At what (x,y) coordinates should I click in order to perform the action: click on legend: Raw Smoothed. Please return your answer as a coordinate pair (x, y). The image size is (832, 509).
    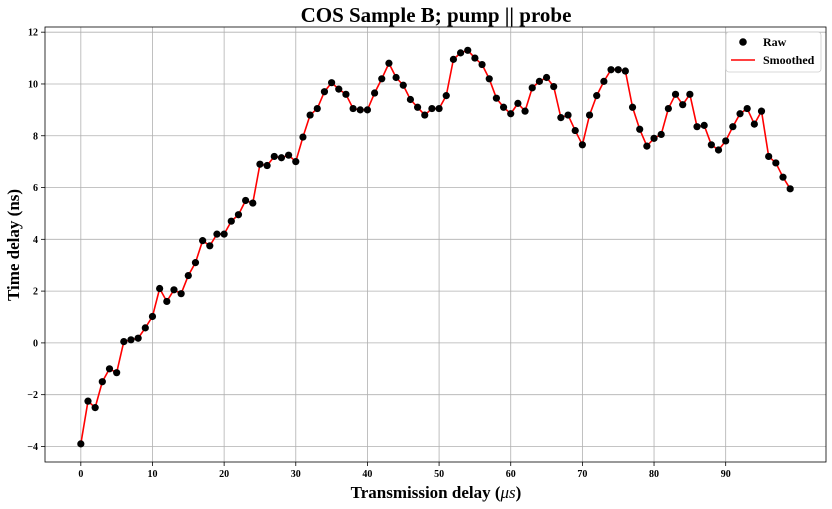
    Looking at the image, I should click on (773, 52).